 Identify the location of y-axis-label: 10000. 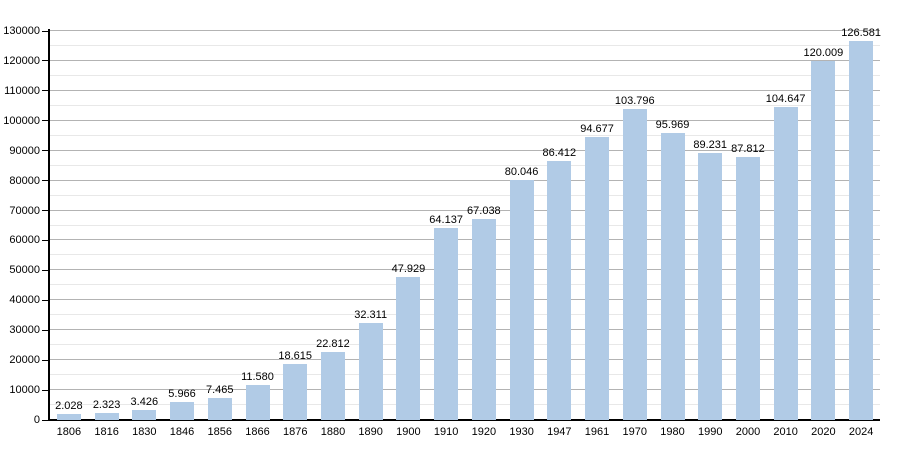
(24, 390).